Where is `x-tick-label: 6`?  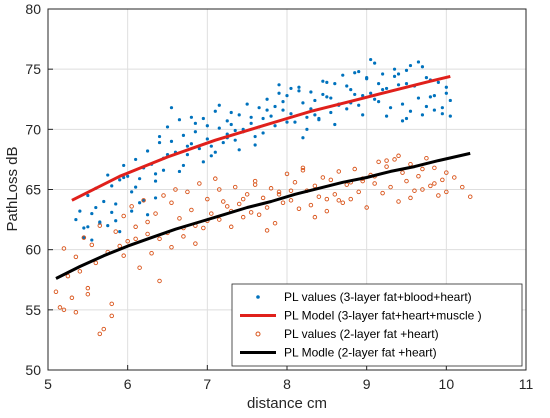 x-tick-label: 6 is located at coordinates (128, 384).